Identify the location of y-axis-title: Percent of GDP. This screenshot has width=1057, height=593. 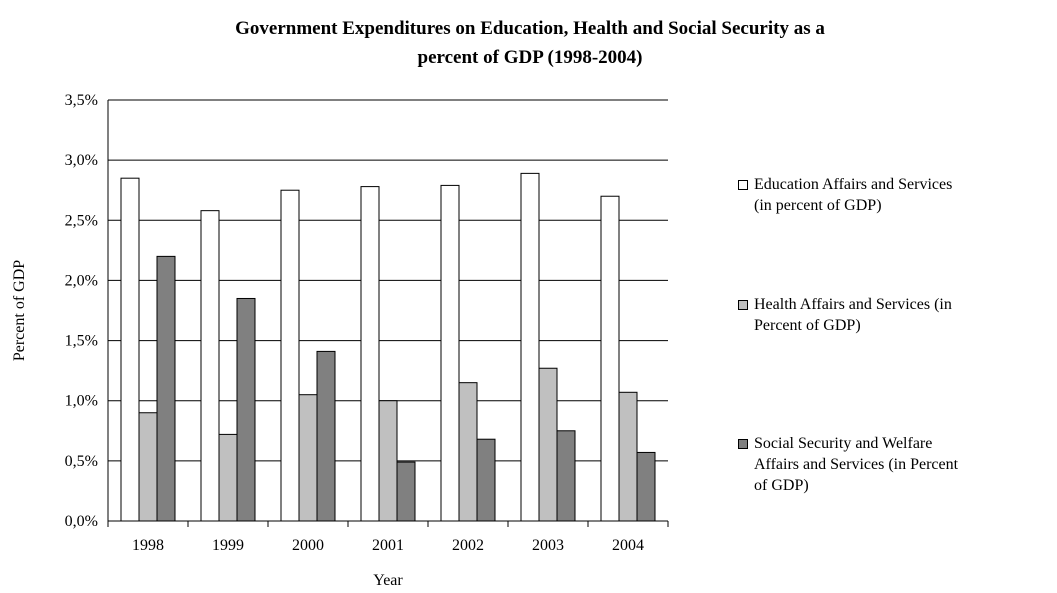
(19, 310).